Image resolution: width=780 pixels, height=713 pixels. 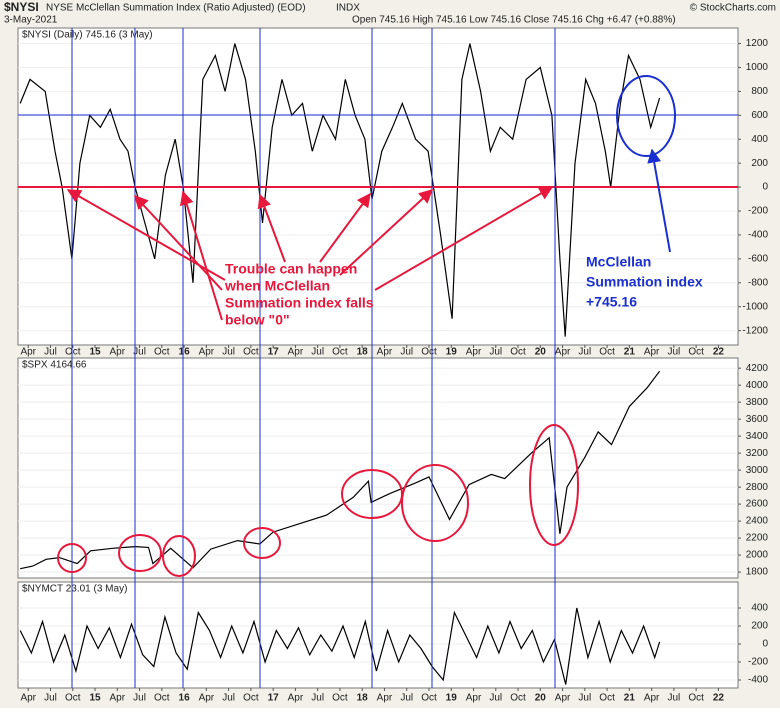 I want to click on annotation-text: below "0", so click(x=257, y=320).